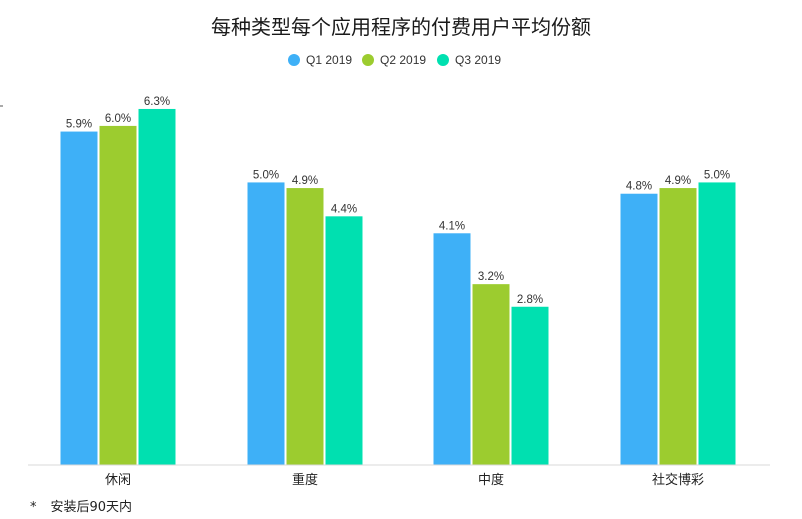  What do you see at coordinates (344, 209) in the screenshot?
I see `data-label: 4.4%` at bounding box center [344, 209].